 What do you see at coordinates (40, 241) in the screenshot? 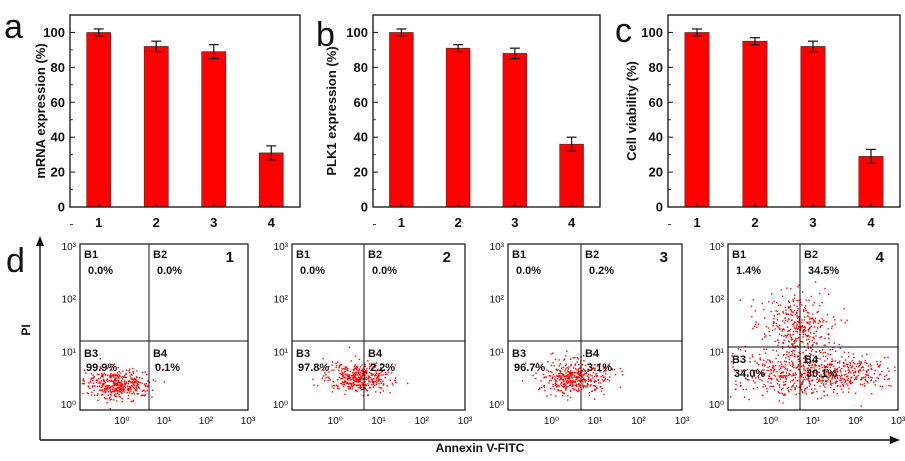
I see `y-axis-arrow` at bounding box center [40, 241].